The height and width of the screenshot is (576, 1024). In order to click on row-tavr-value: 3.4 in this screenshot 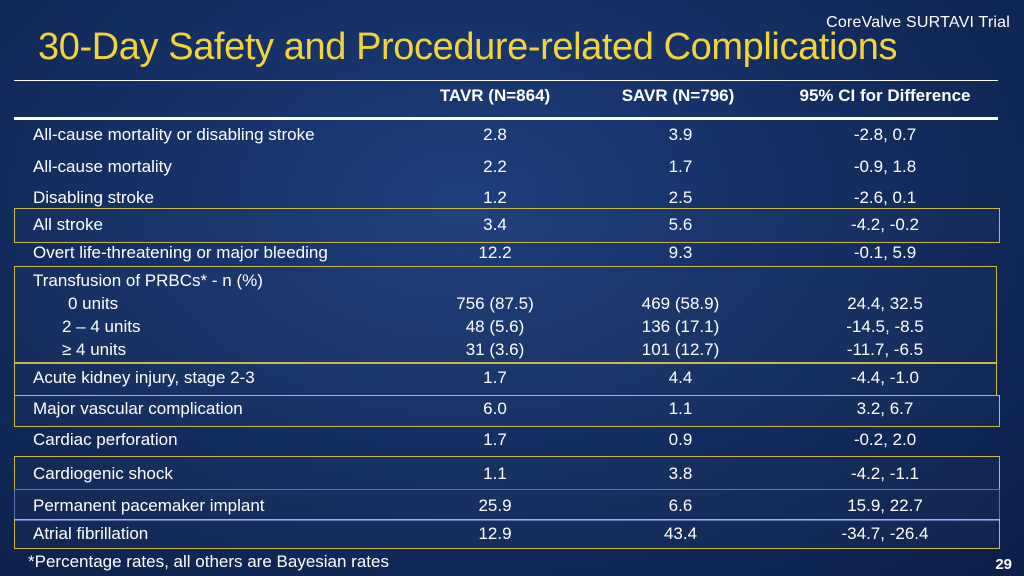, I will do `click(495, 224)`.